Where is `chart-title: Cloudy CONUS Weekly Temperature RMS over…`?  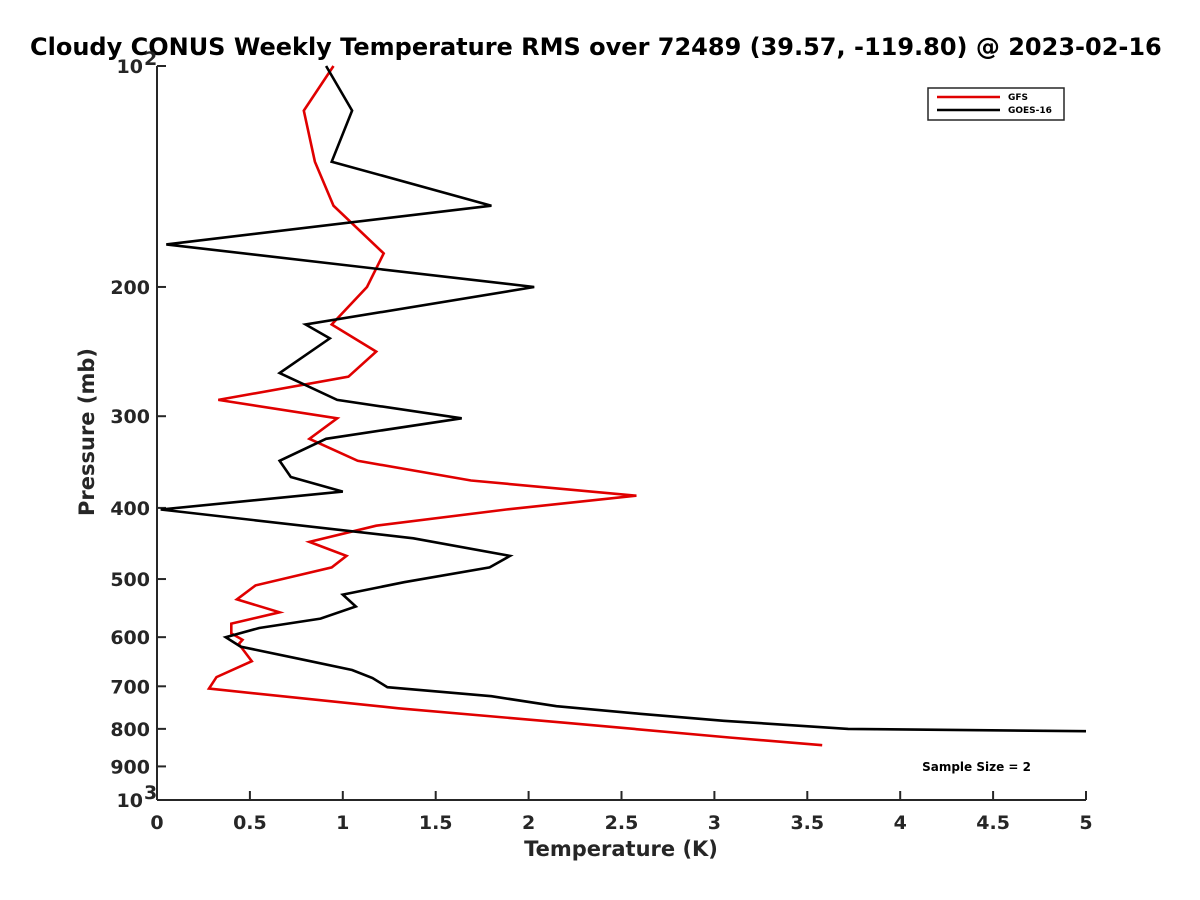
chart-title: Cloudy CONUS Weekly Temperature RMS over… is located at coordinates (596, 47).